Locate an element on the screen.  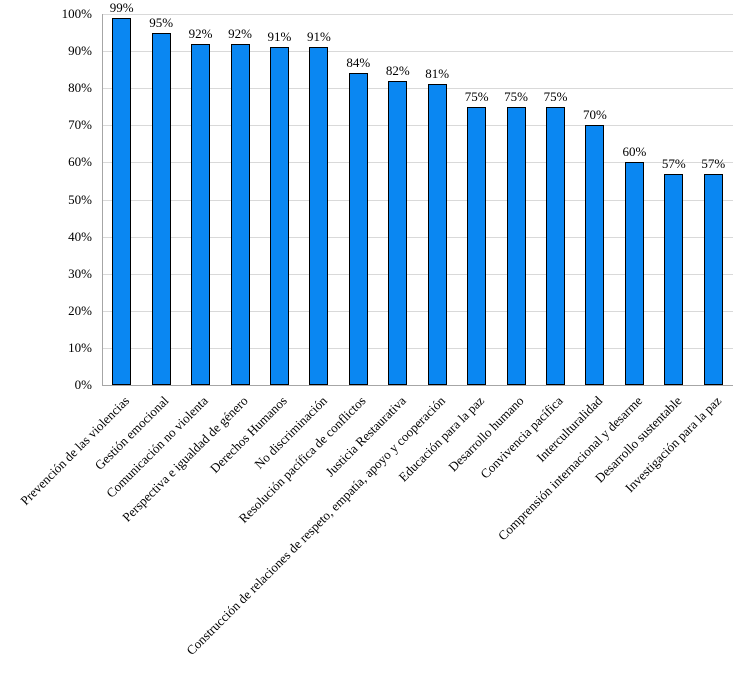
data-label-7: 84% is located at coordinates (358, 63).